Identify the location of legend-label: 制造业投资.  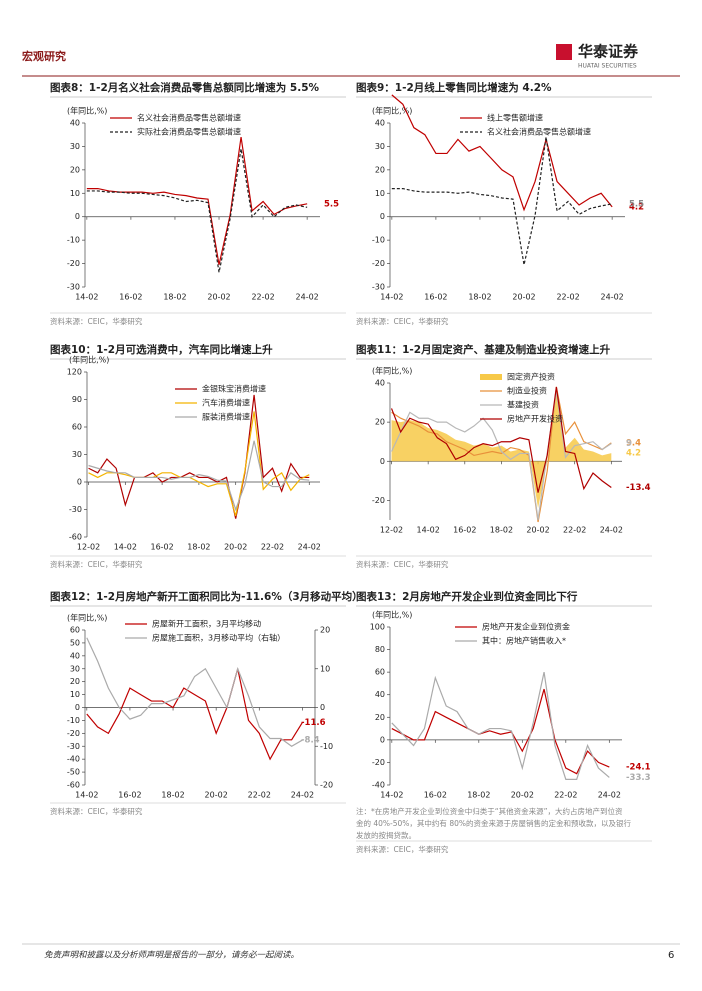
(527, 391).